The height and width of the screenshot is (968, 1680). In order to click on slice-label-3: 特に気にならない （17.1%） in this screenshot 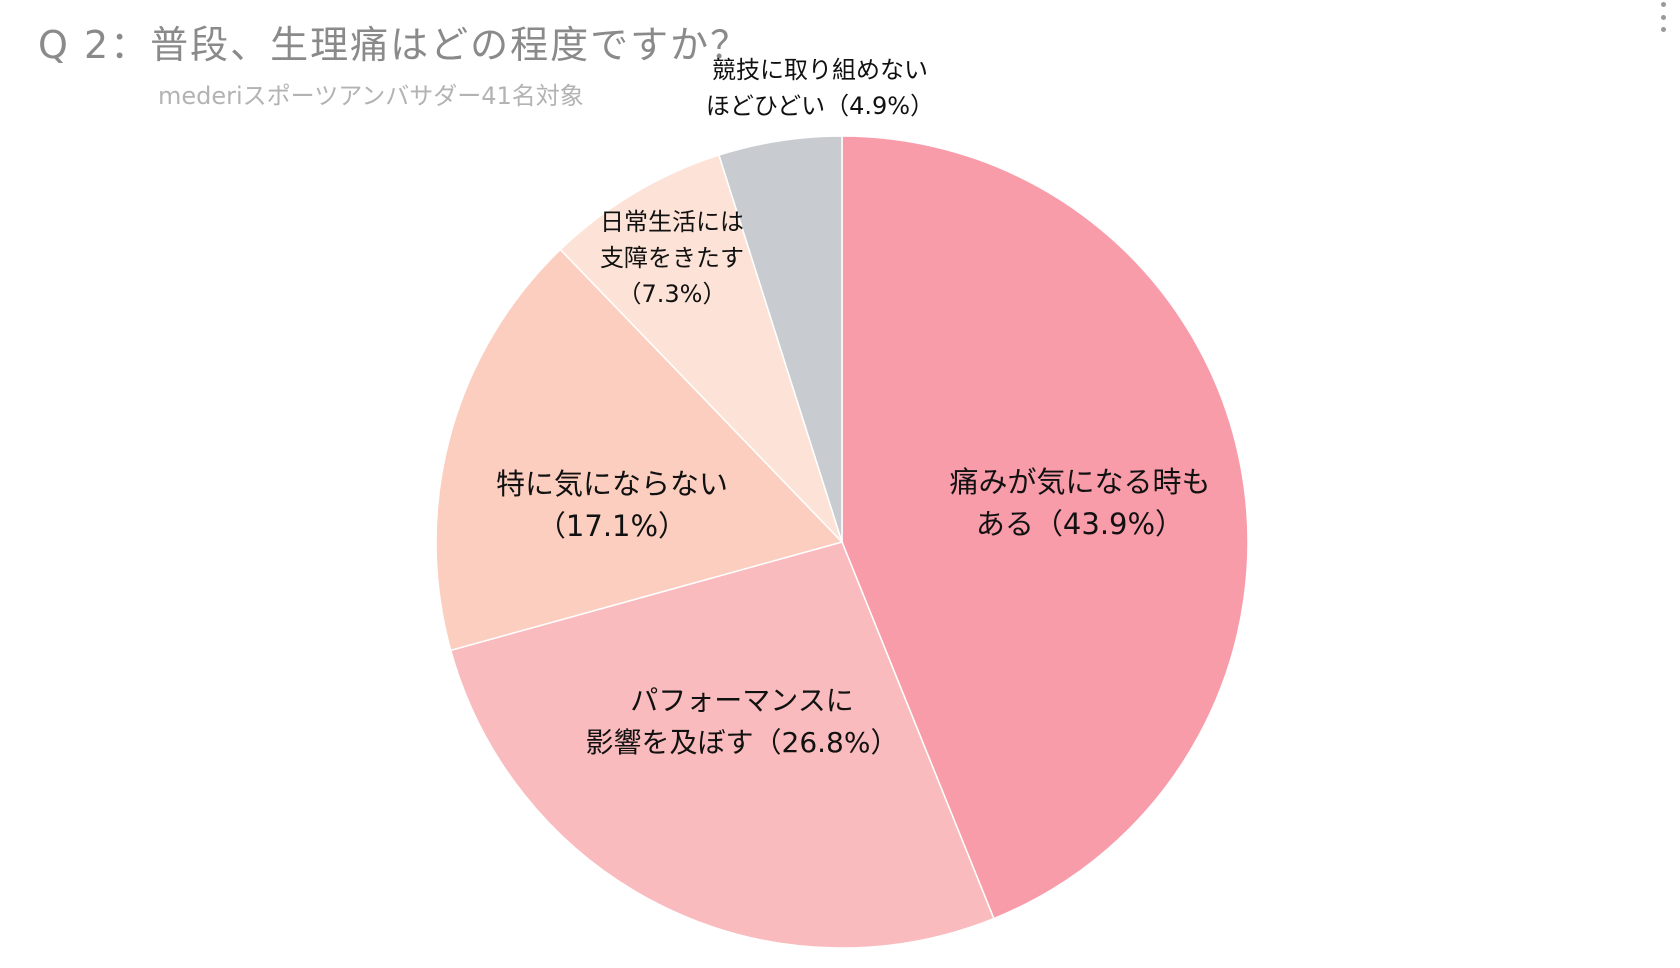, I will do `click(612, 505)`.